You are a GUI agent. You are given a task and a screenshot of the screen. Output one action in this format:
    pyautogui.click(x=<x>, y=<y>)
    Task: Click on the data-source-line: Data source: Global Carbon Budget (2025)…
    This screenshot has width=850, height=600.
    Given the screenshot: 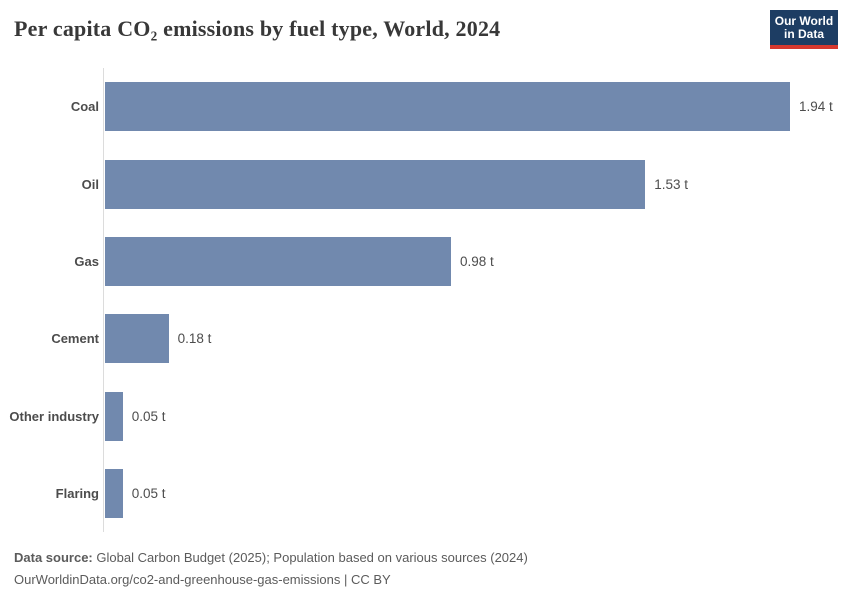 What is the action you would take?
    pyautogui.click(x=271, y=558)
    